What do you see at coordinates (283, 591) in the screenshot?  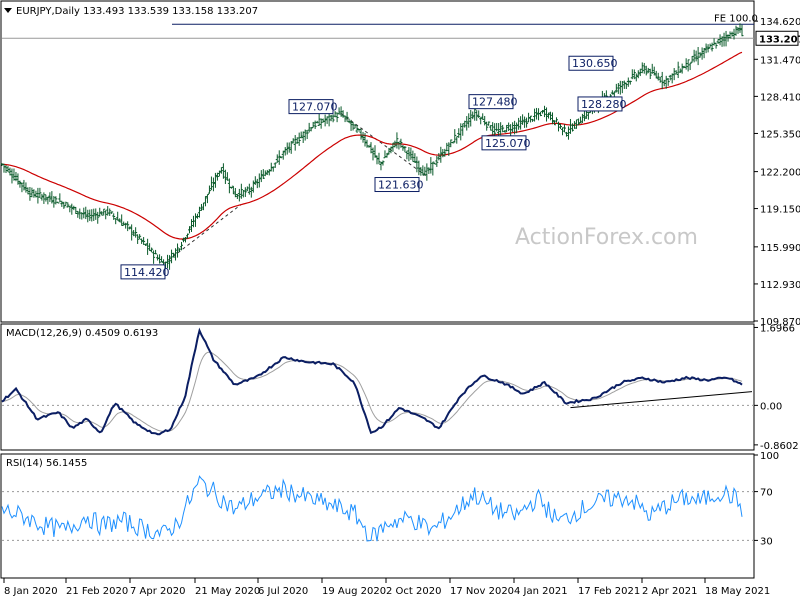 I see `x-tick-label: 6 Jul 2020` at bounding box center [283, 591].